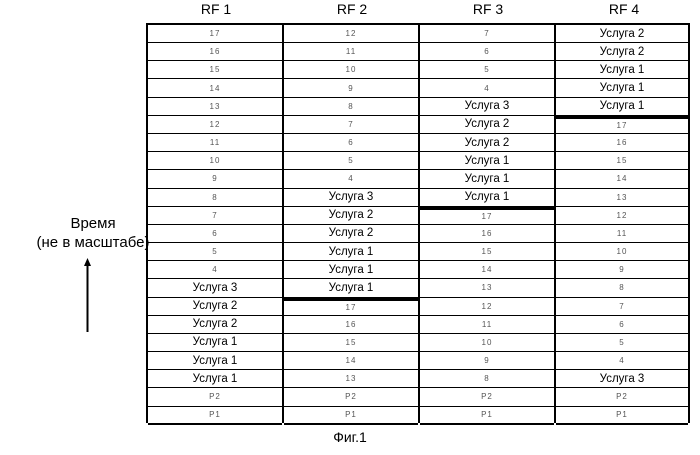 The width and height of the screenshot is (700, 455). What do you see at coordinates (350, 437) in the screenshot?
I see `figure-caption: Фиг.1` at bounding box center [350, 437].